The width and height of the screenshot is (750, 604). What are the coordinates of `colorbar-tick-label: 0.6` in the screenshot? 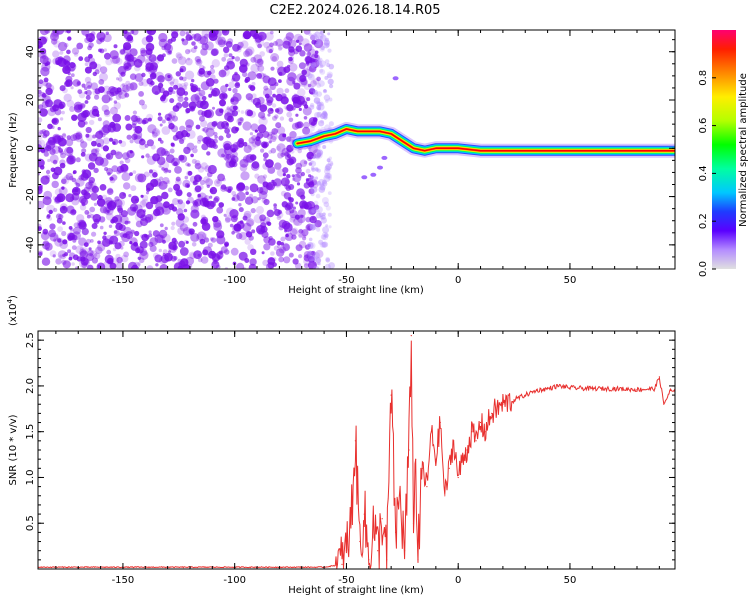 It's located at (703, 126).